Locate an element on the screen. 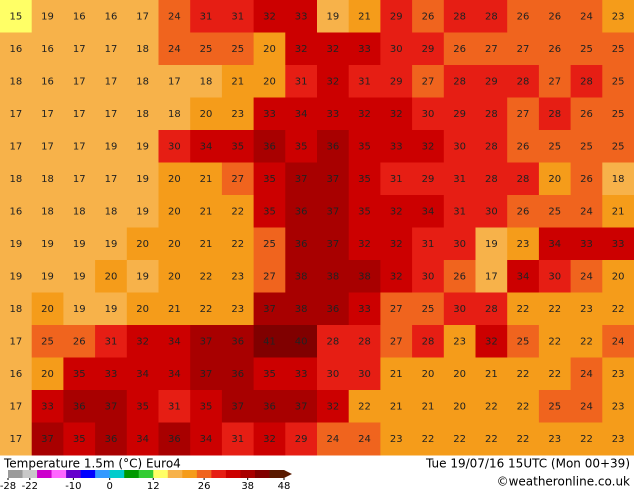 The height and width of the screenshot is (490, 634). temperature-label: 28 is located at coordinates (491, 16).